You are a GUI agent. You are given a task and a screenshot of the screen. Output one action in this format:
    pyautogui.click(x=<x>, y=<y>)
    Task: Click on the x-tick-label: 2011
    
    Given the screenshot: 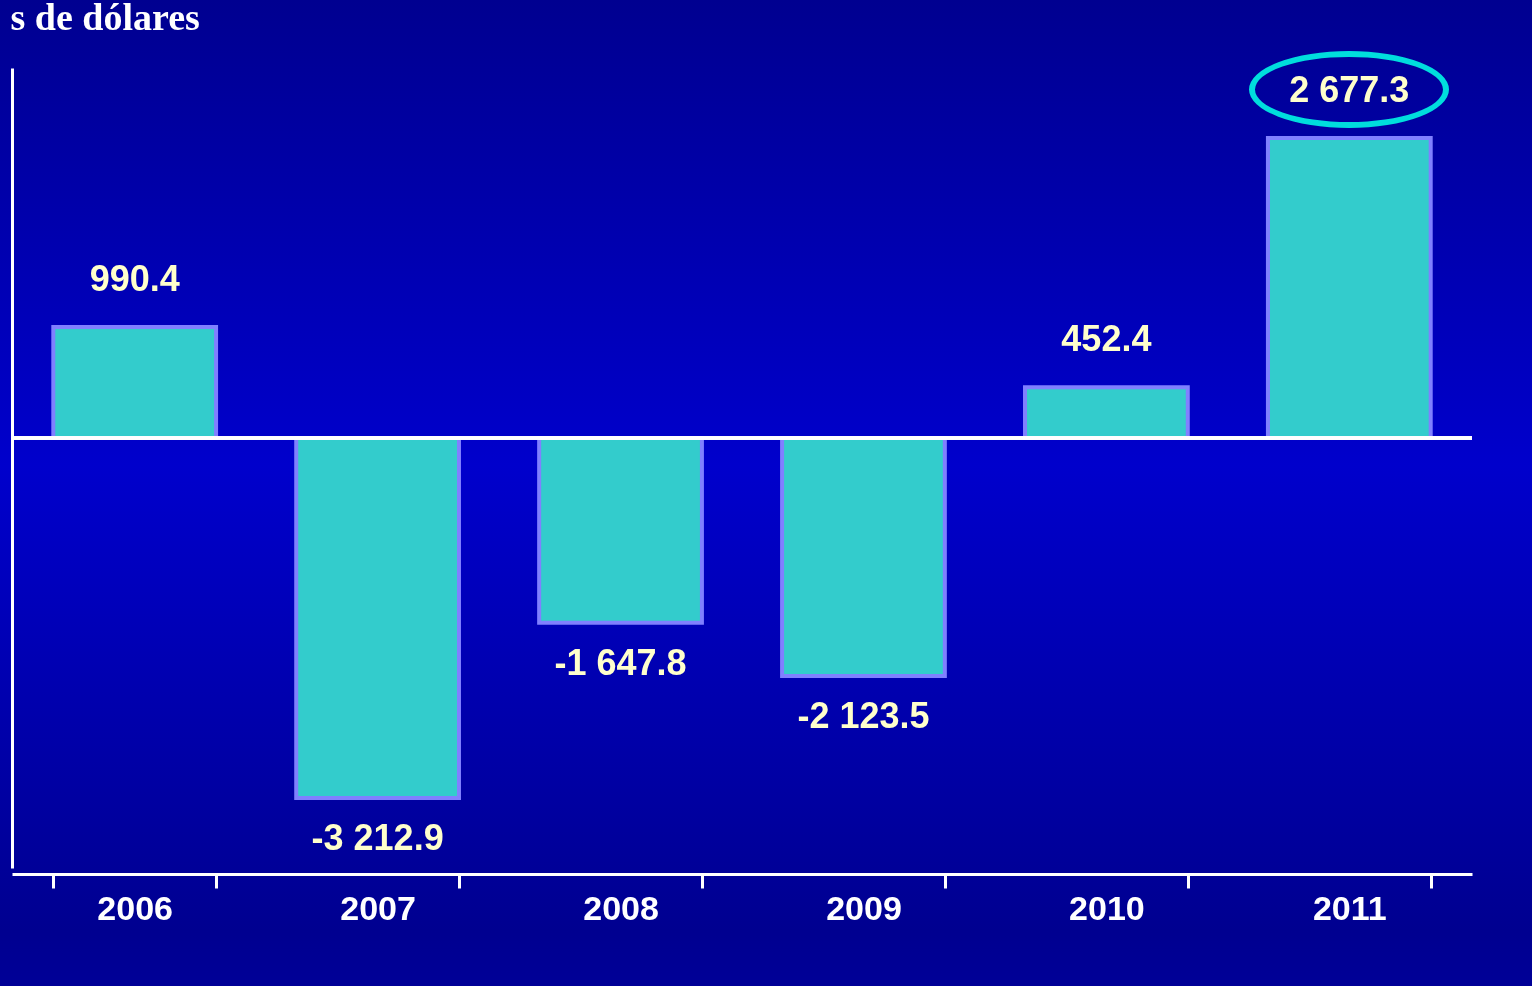 What is the action you would take?
    pyautogui.click(x=1349, y=907)
    